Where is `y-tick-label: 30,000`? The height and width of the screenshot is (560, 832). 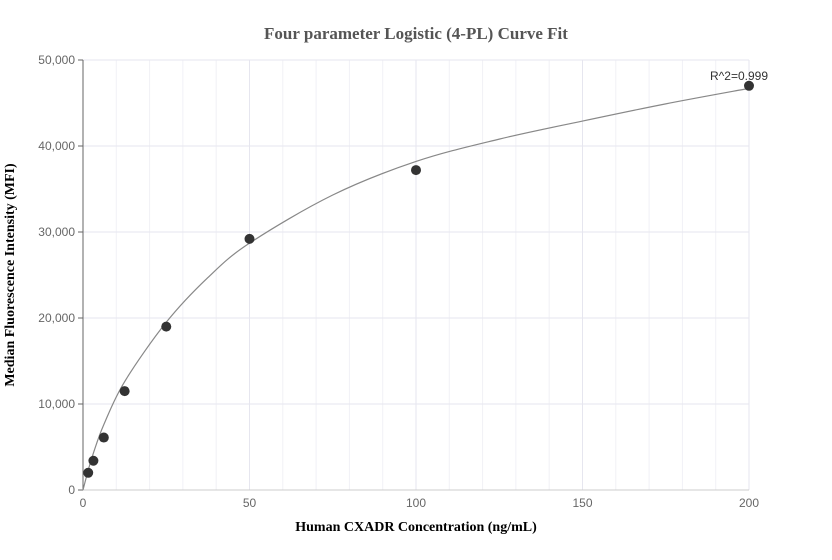
y-tick-label: 30,000 is located at coordinates (56, 232).